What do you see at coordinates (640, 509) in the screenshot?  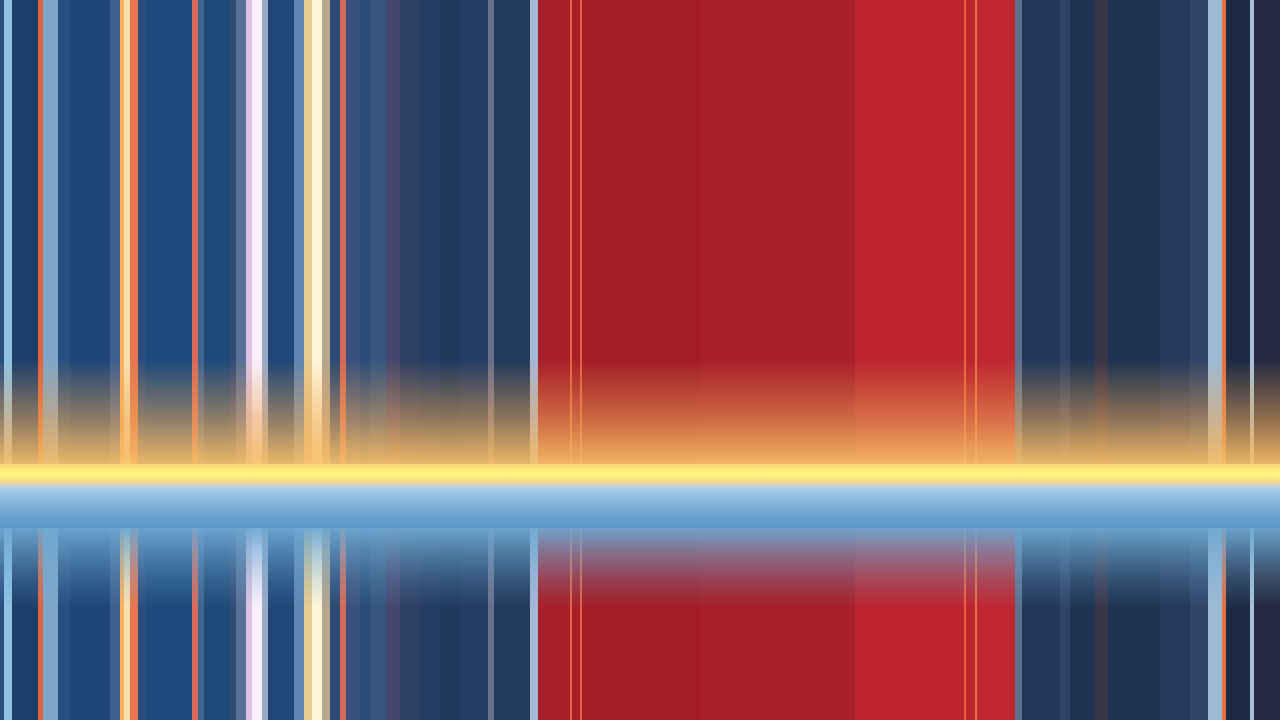 I see `light-blue-horizontal-band` at bounding box center [640, 509].